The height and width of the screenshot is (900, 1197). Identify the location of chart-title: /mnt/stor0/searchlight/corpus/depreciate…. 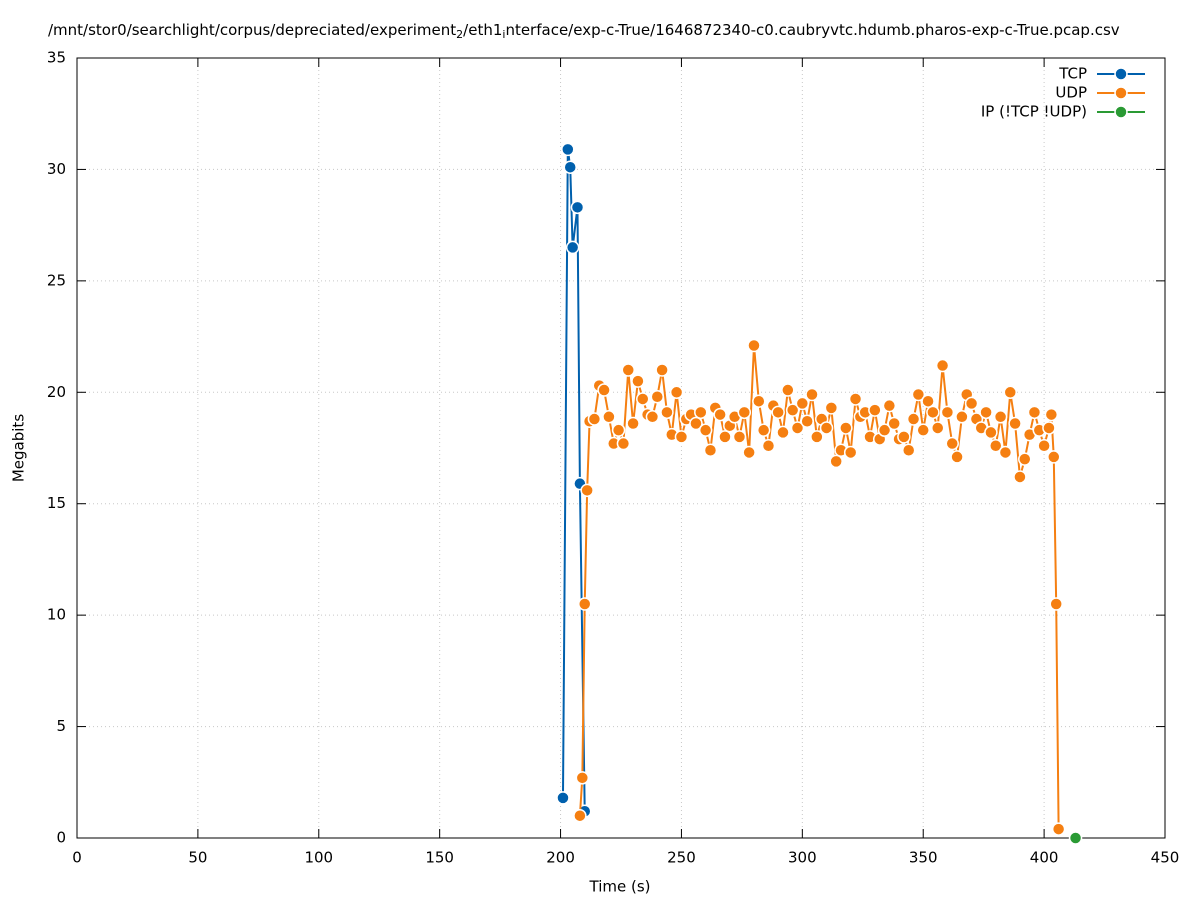
(584, 31).